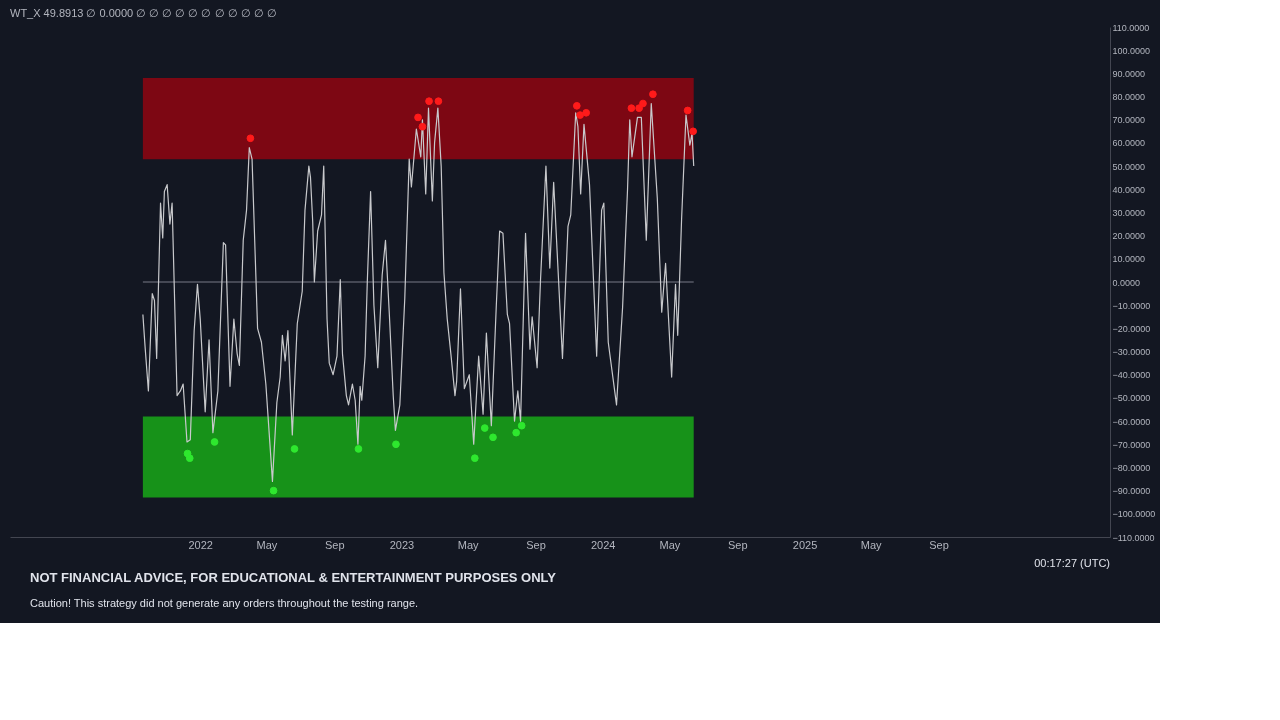 Image resolution: width=1280 pixels, height=720 pixels. Describe the element at coordinates (1131, 328) in the screenshot. I see `y-tick-label: −20.0000` at that location.